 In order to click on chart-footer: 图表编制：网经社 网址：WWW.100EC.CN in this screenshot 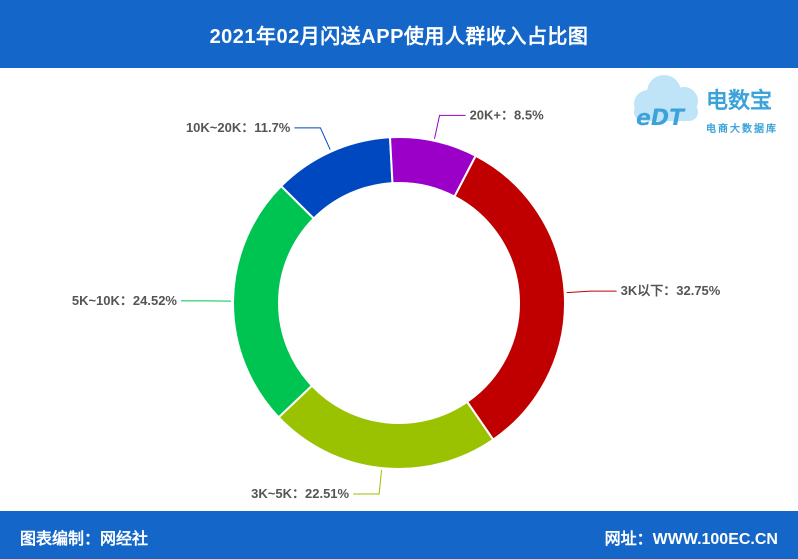, I will do `click(399, 535)`.